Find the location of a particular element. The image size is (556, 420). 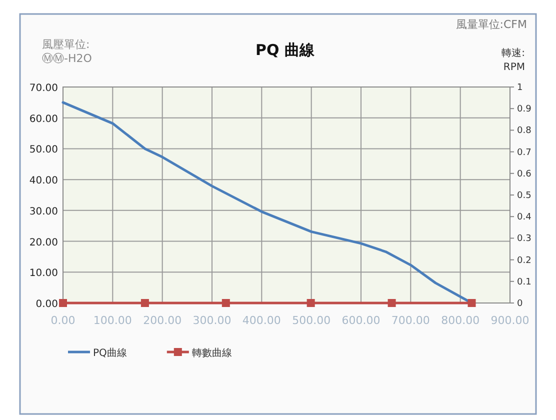

legend-label: PQ曲線 is located at coordinates (110, 353).